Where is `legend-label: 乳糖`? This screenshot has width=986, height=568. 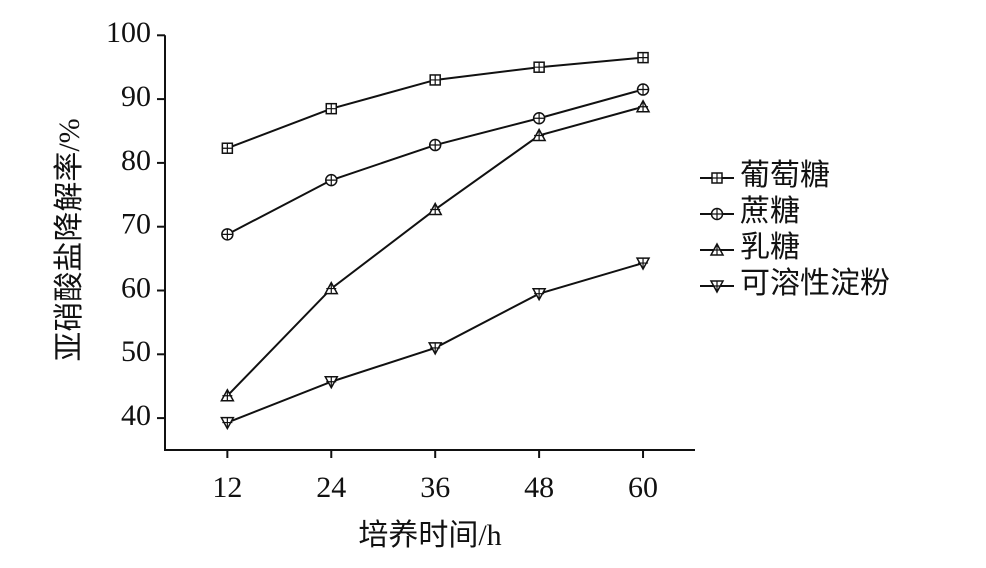 legend-label: 乳糖 is located at coordinates (770, 247).